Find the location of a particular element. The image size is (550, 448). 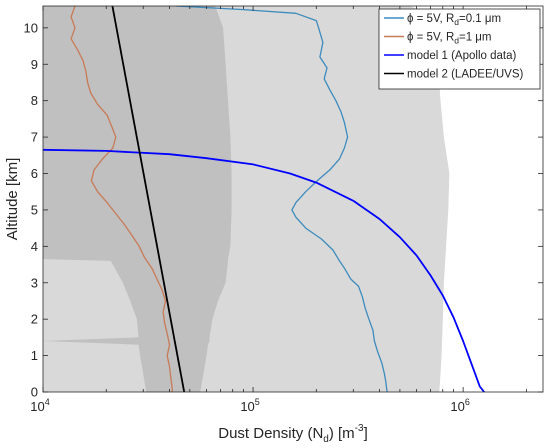

legend-box is located at coordinates (459, 49).